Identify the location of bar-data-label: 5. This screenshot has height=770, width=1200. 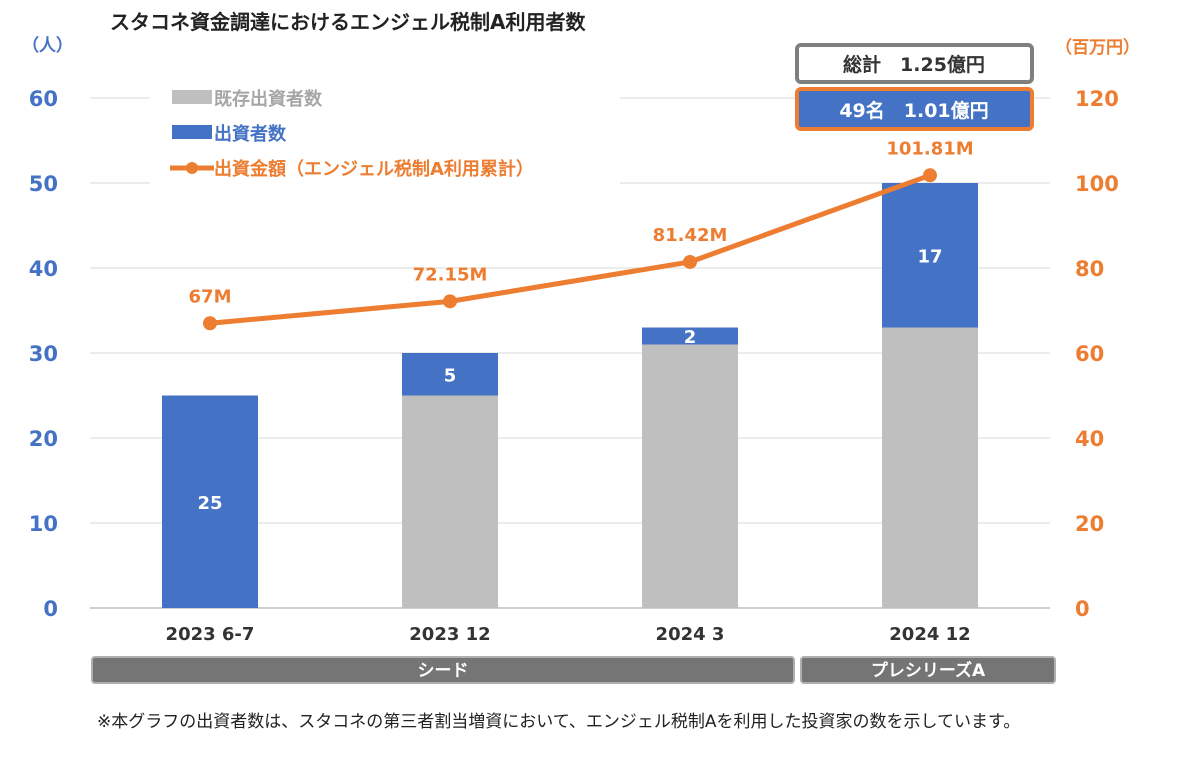
(450, 375).